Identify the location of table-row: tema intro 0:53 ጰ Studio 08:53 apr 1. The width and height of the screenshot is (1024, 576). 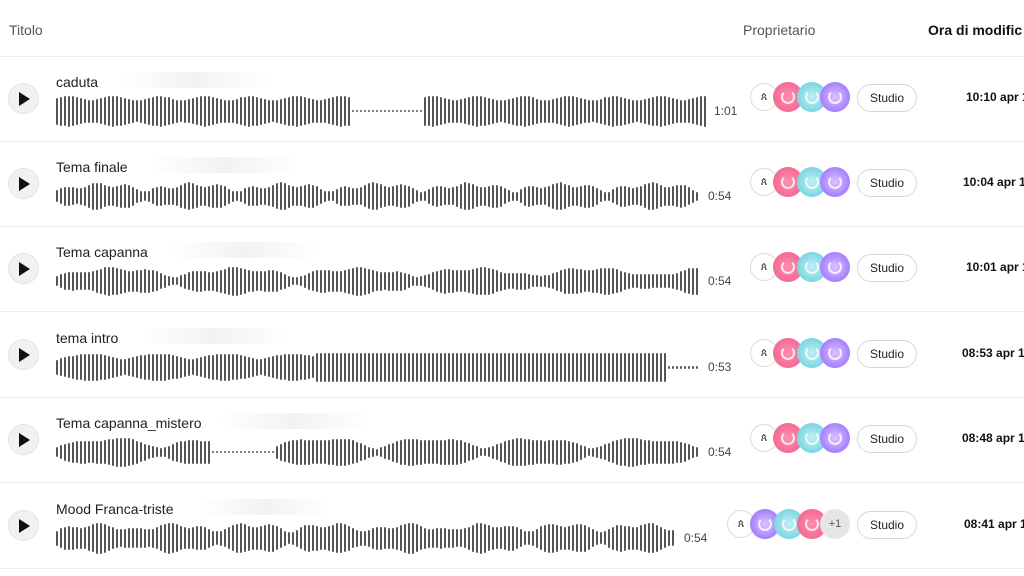
(512, 355).